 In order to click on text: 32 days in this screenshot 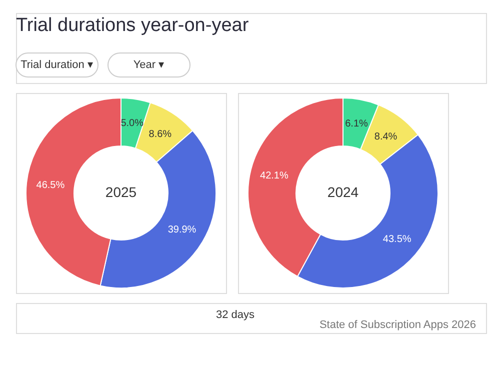, I will do `click(236, 315)`.